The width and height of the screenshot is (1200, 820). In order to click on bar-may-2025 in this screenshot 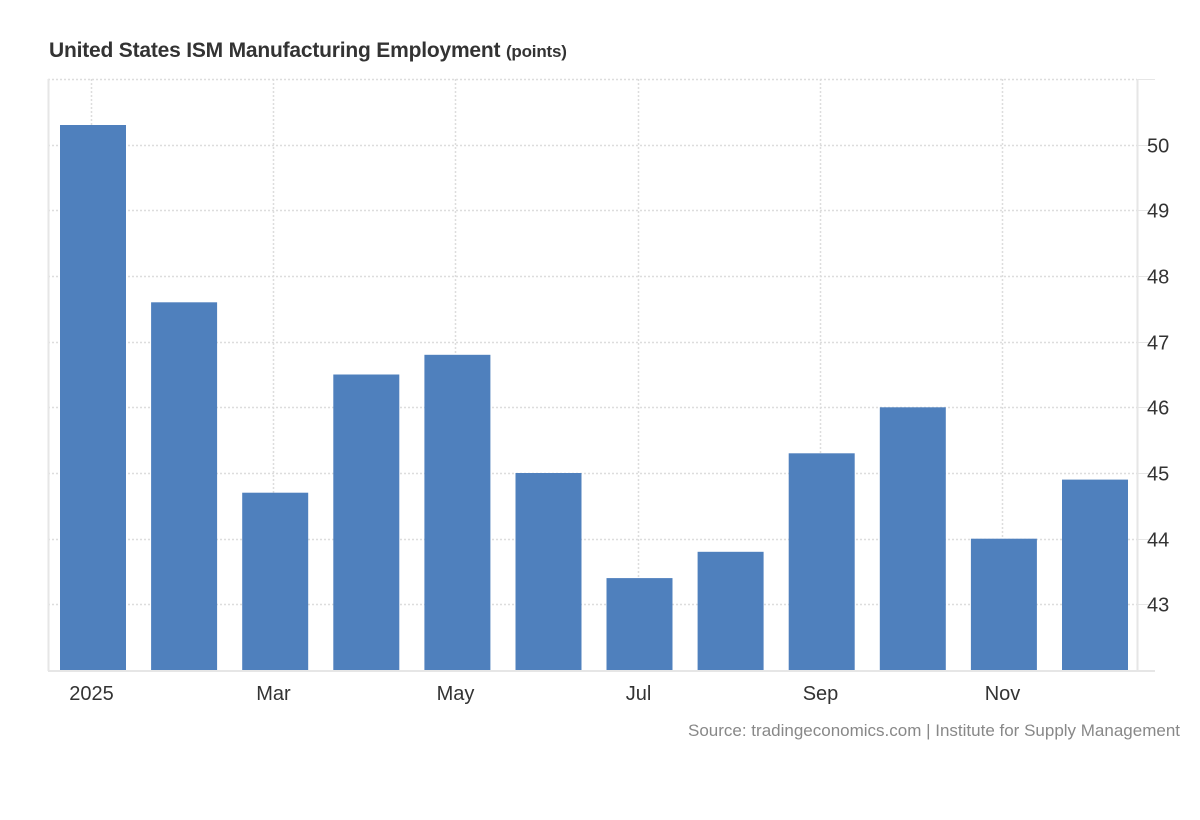, I will do `click(457, 512)`.